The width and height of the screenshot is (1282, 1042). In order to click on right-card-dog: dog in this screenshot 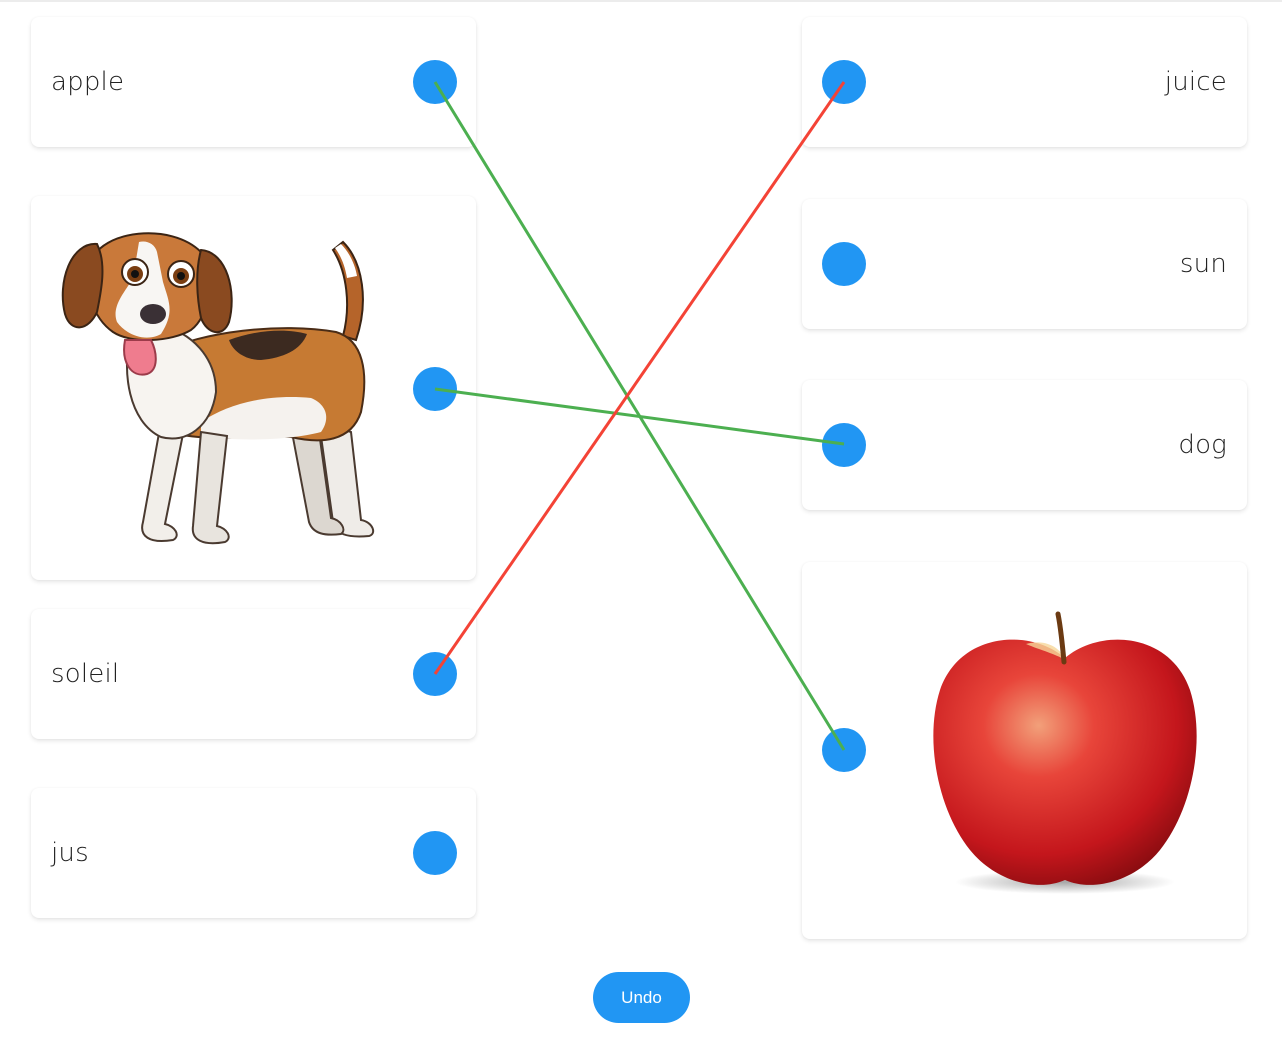, I will do `click(1024, 445)`.